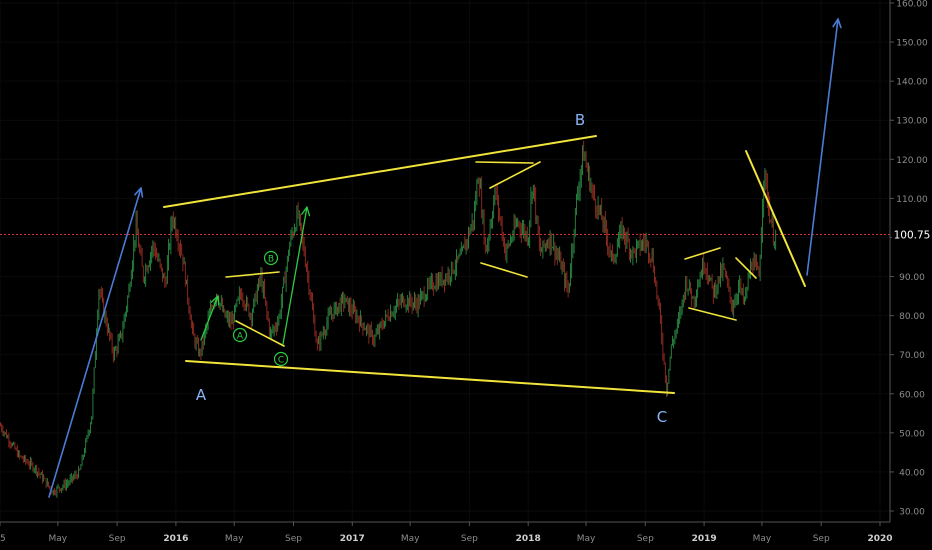 The image size is (932, 550). I want to click on y-tick-label: 40.00, so click(912, 473).